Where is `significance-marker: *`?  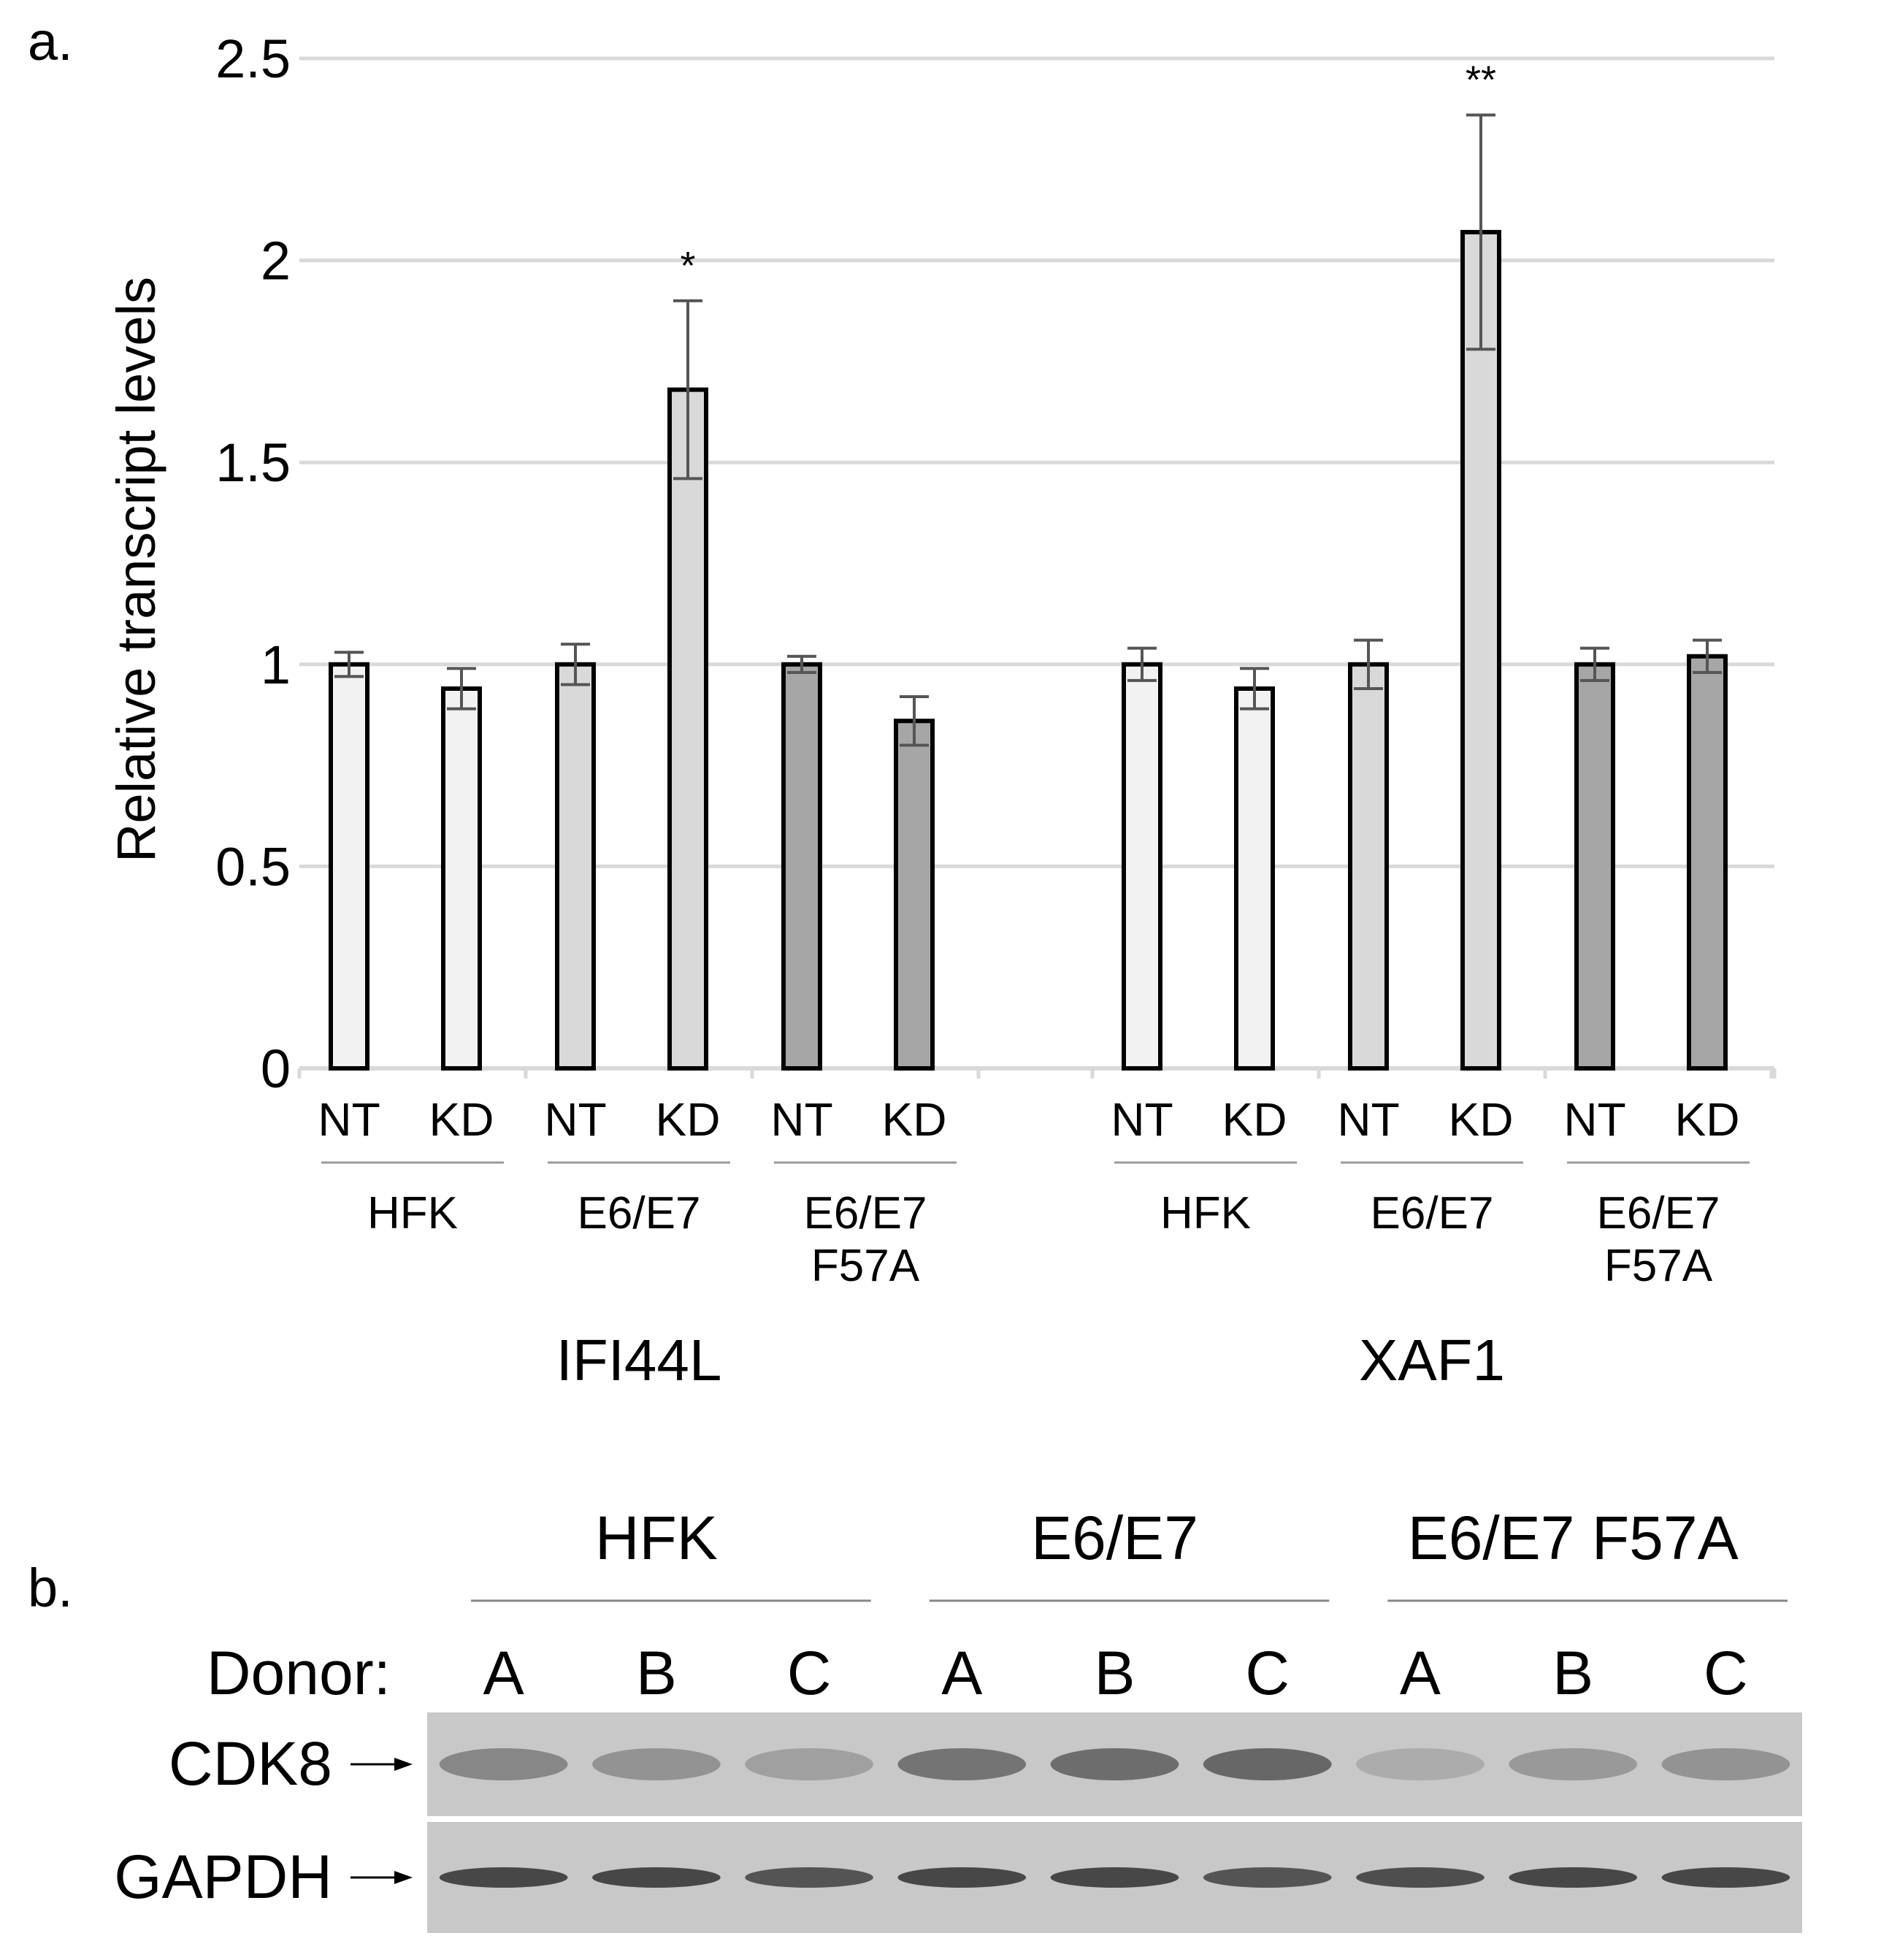
significance-marker: * is located at coordinates (687, 266).